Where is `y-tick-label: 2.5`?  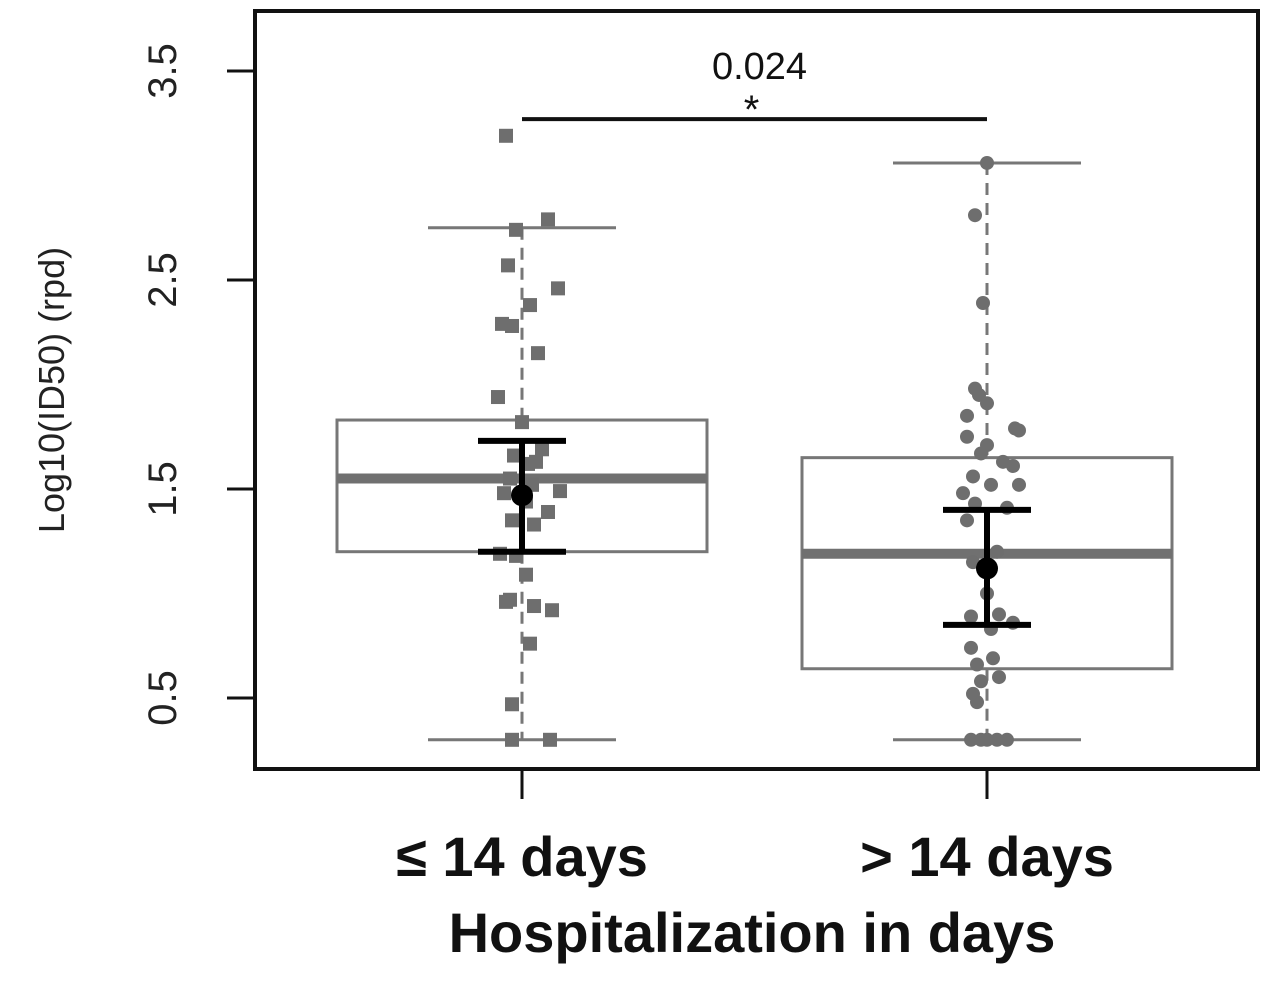 y-tick-label: 2.5 is located at coordinates (163, 280).